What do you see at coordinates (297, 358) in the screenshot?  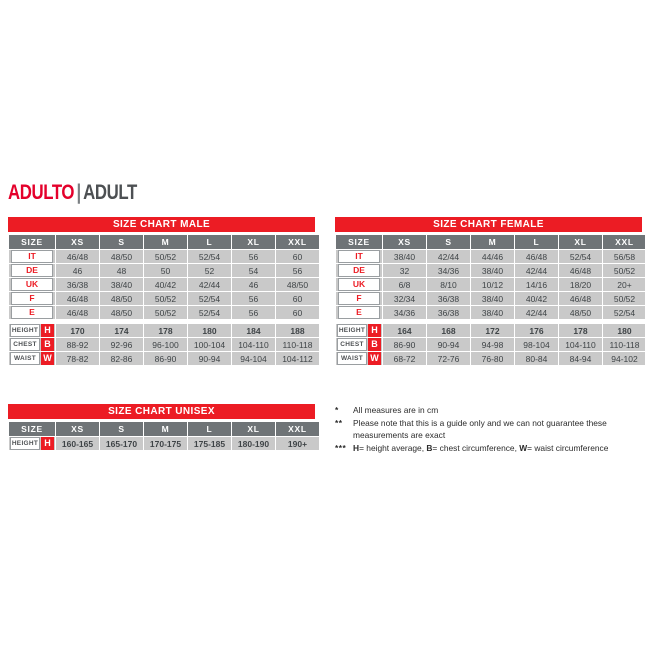 I see `table-cell: 104-112` at bounding box center [297, 358].